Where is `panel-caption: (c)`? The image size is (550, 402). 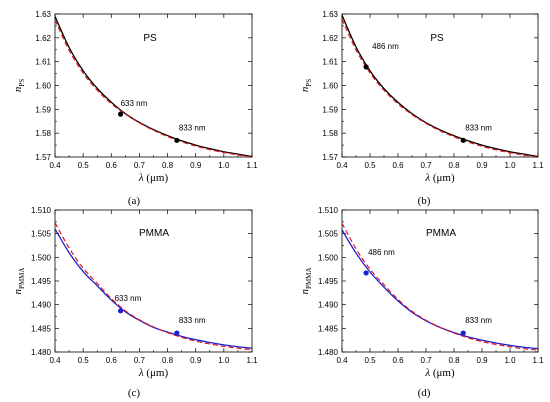 panel-caption: (c) is located at coordinates (134, 393).